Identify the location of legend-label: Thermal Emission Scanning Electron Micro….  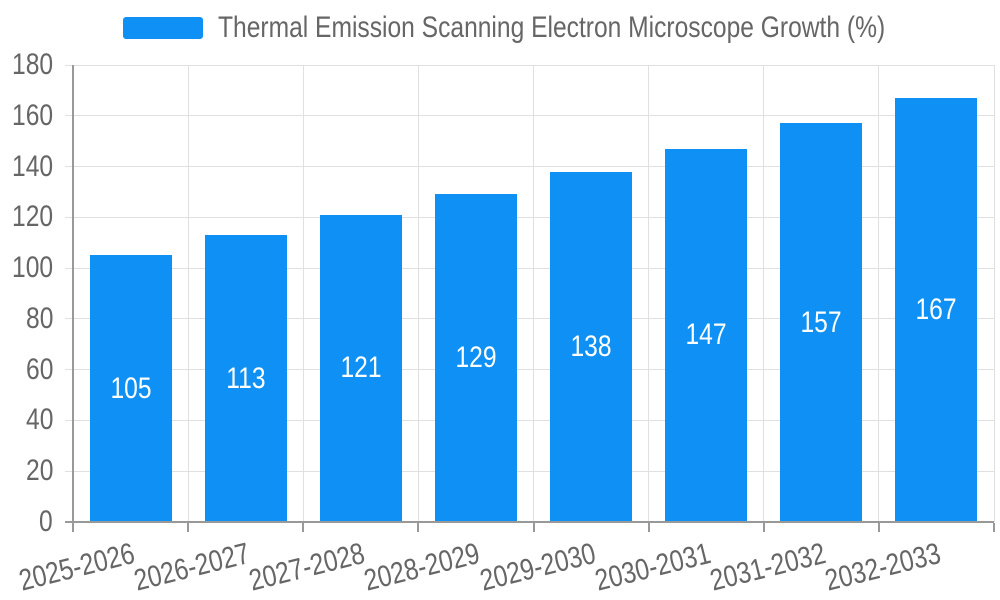
(552, 27).